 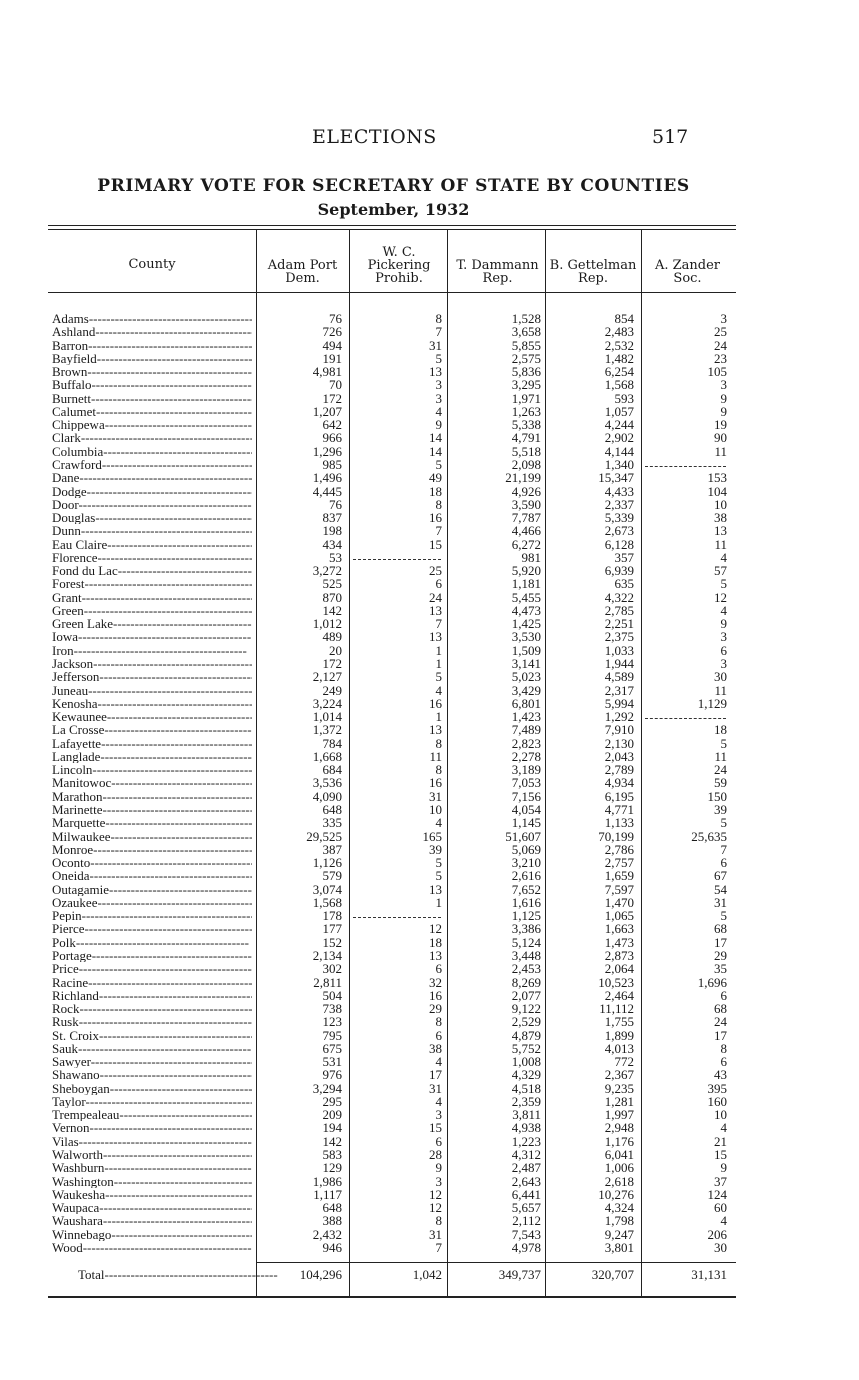 I want to click on vote-count: 870, so click(x=332, y=597).